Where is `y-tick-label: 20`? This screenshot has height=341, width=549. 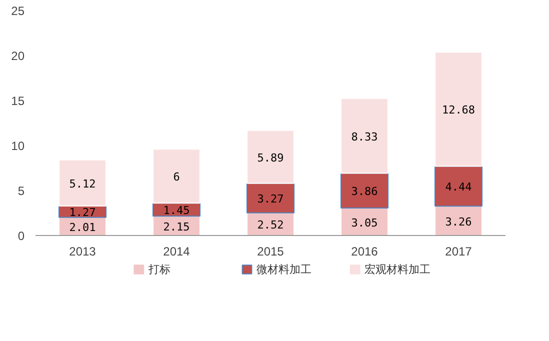 y-tick-label: 20 is located at coordinates (18, 56).